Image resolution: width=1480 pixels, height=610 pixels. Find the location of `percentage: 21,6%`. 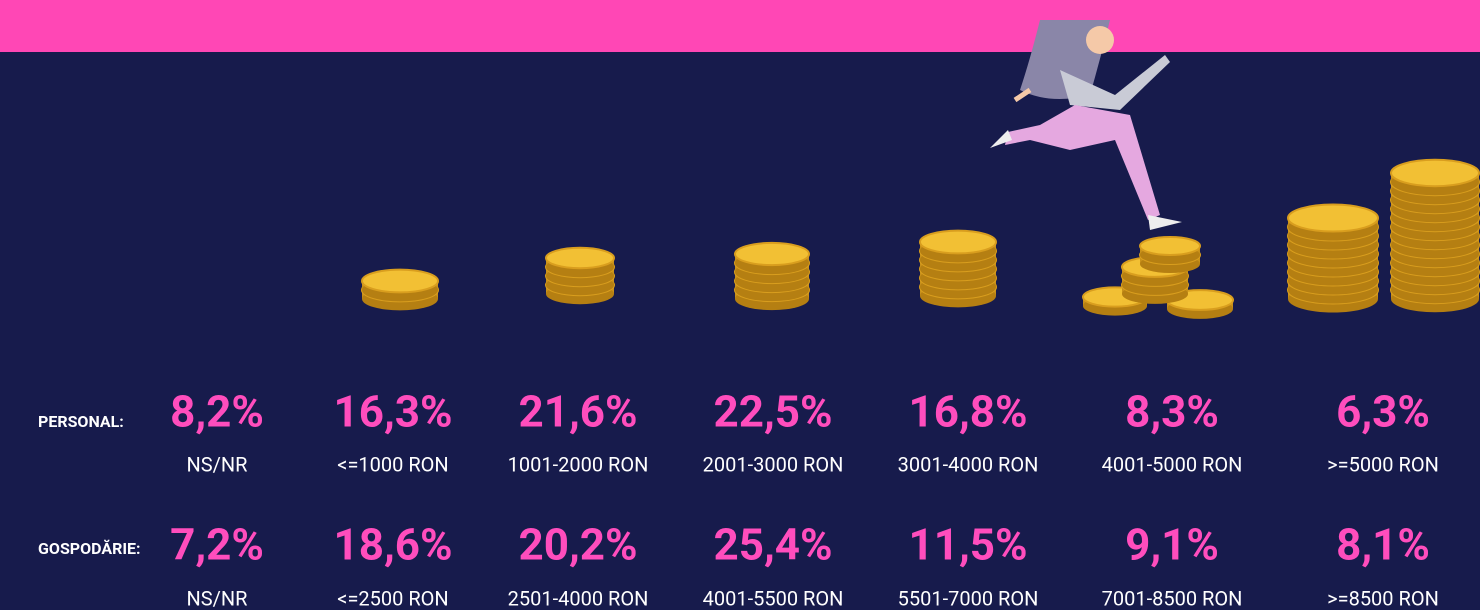

percentage: 21,6% is located at coordinates (577, 412).